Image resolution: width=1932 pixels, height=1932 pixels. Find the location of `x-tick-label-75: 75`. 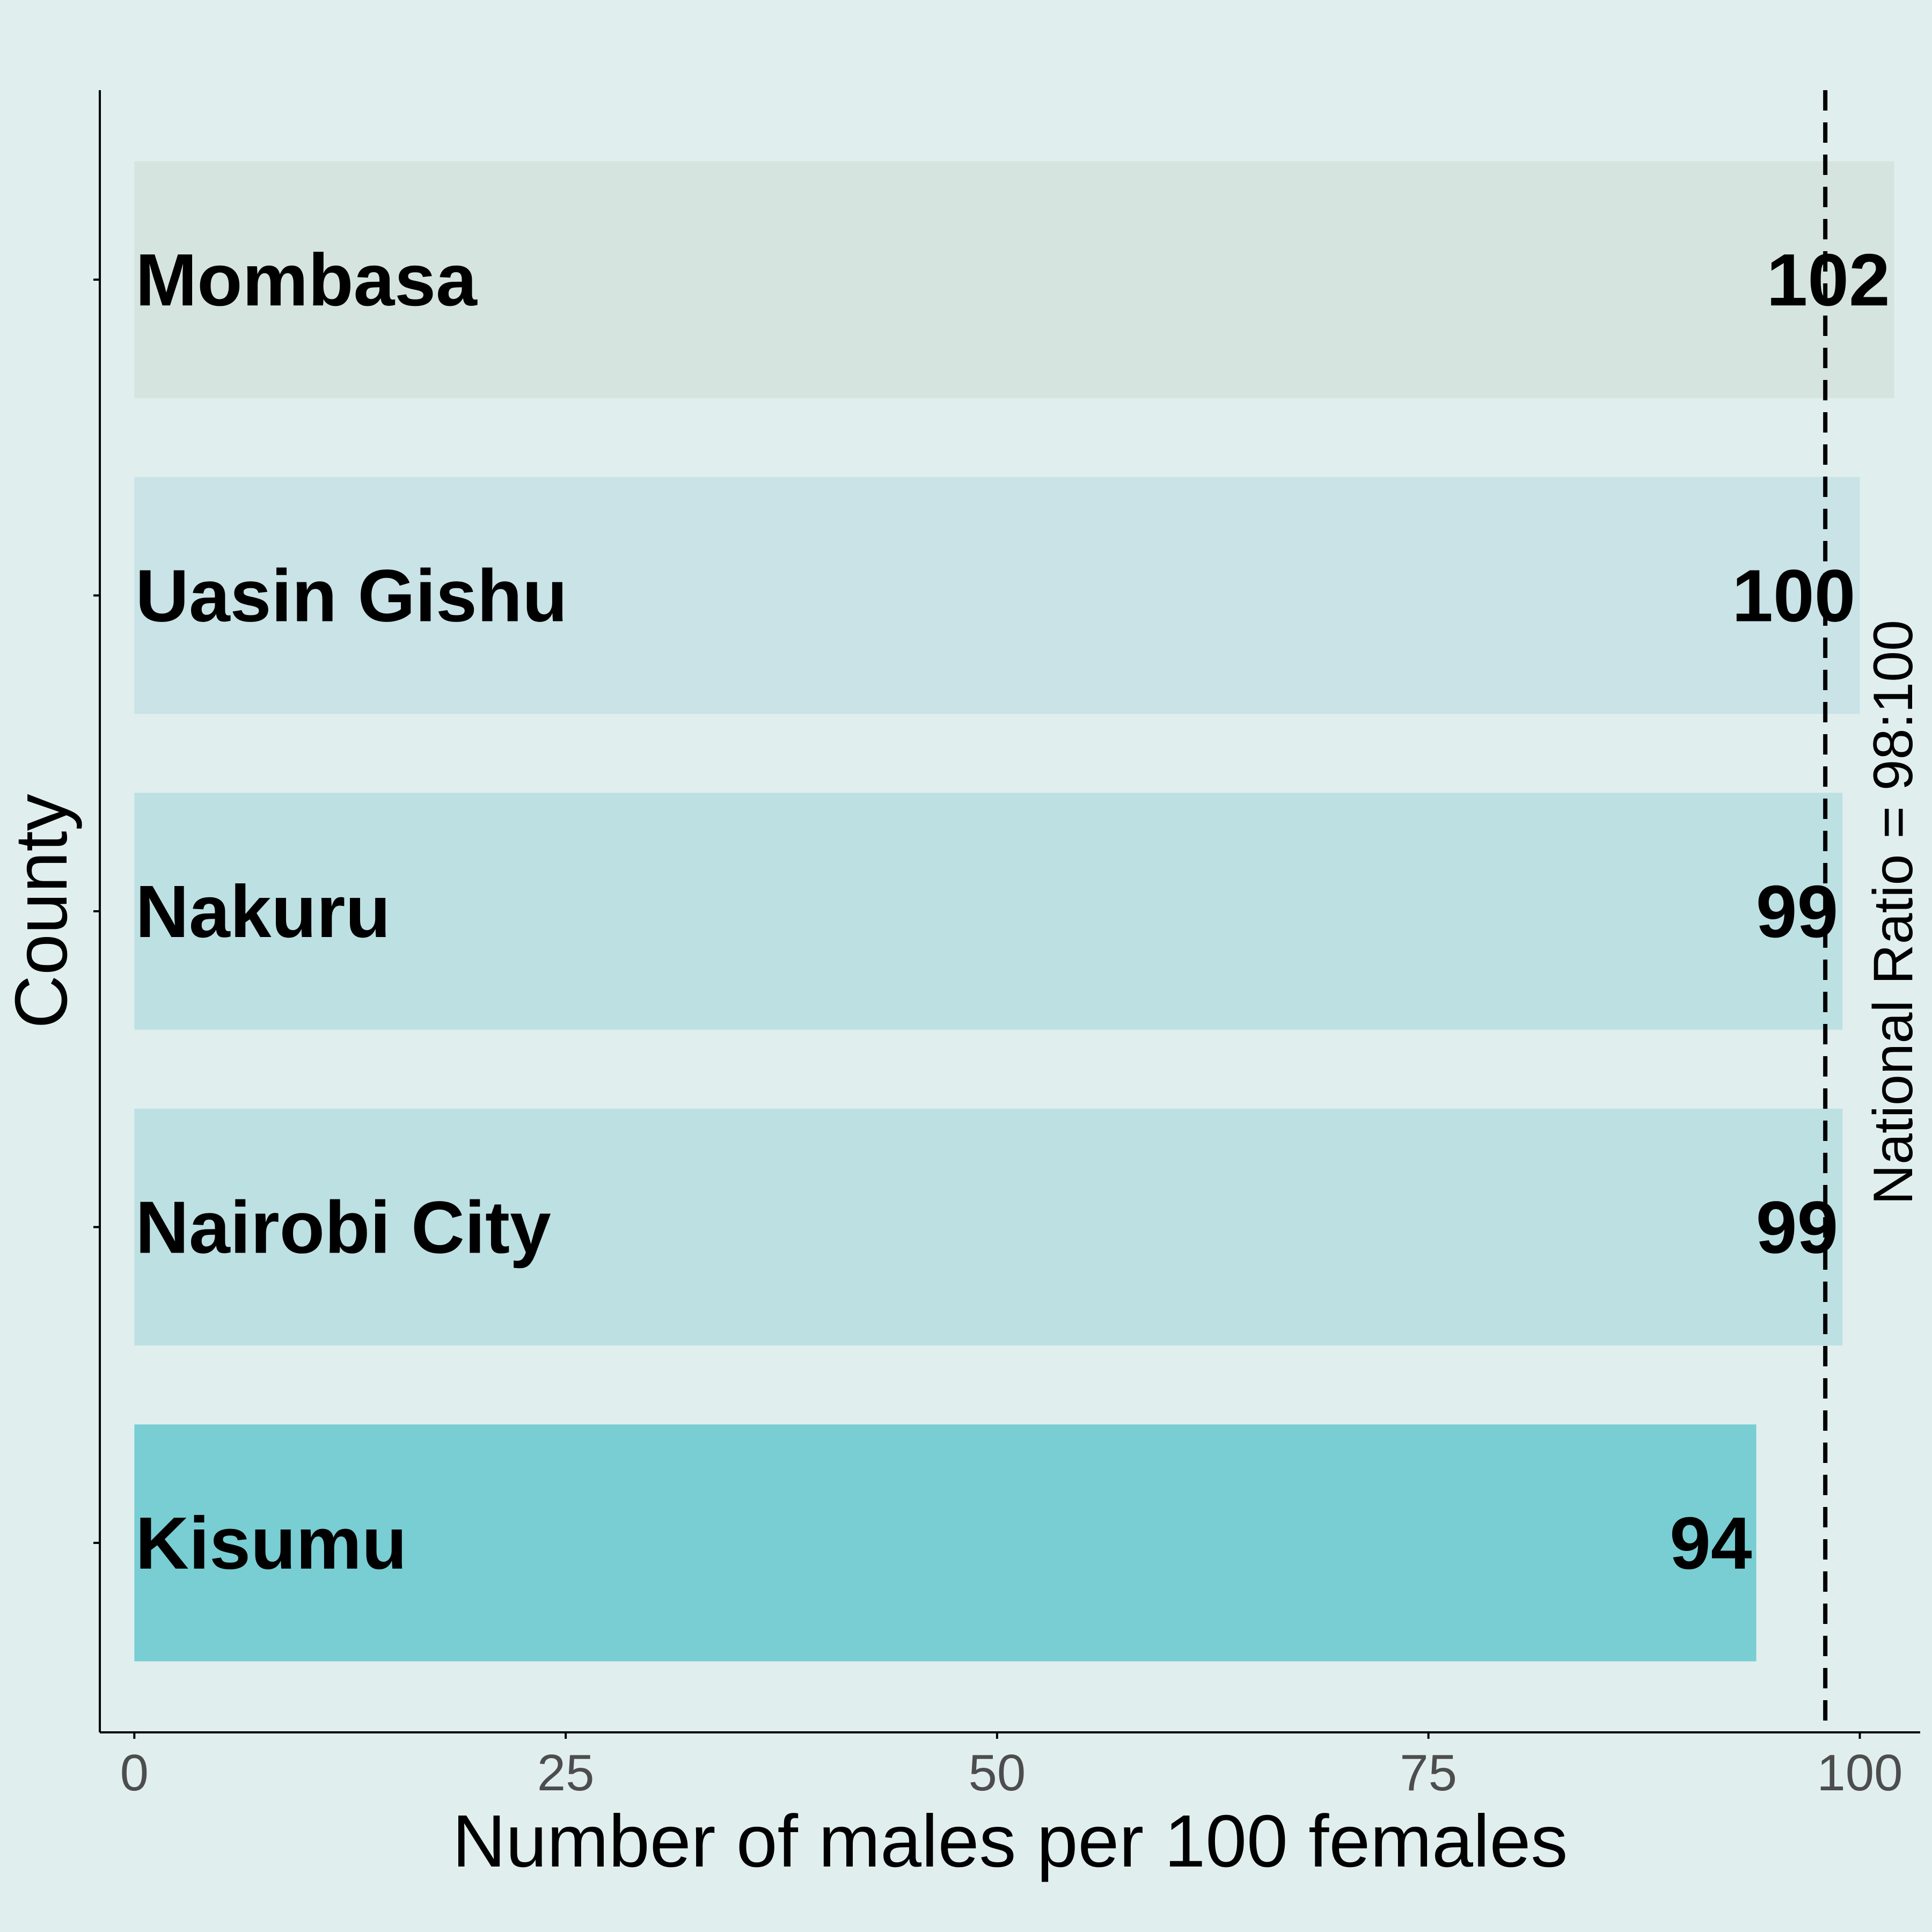

x-tick-label-75: 75 is located at coordinates (1428, 1773).